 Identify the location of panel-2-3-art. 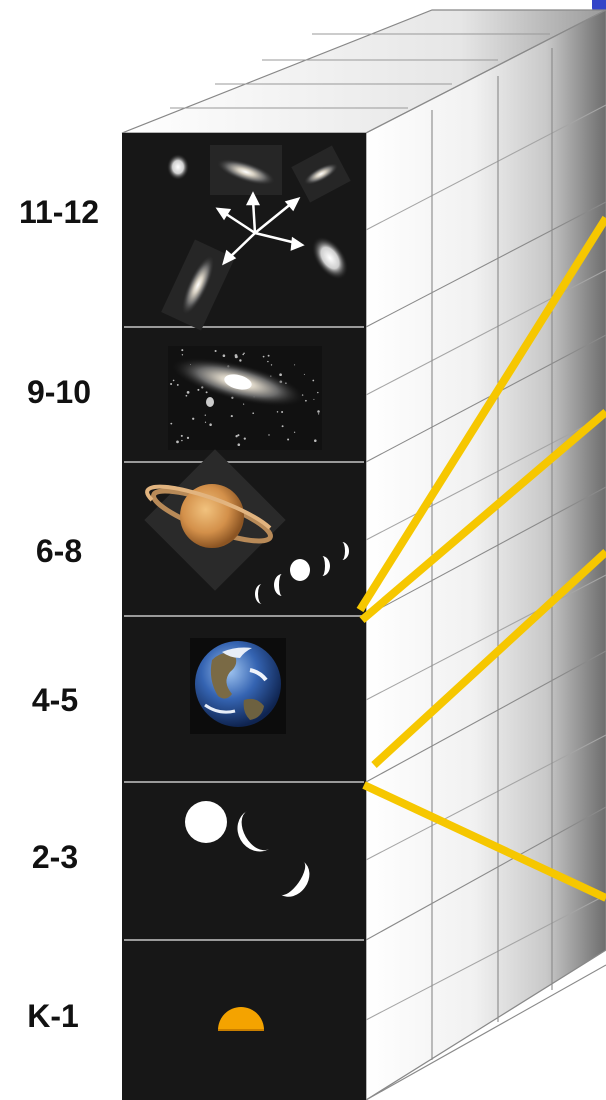
(247, 849).